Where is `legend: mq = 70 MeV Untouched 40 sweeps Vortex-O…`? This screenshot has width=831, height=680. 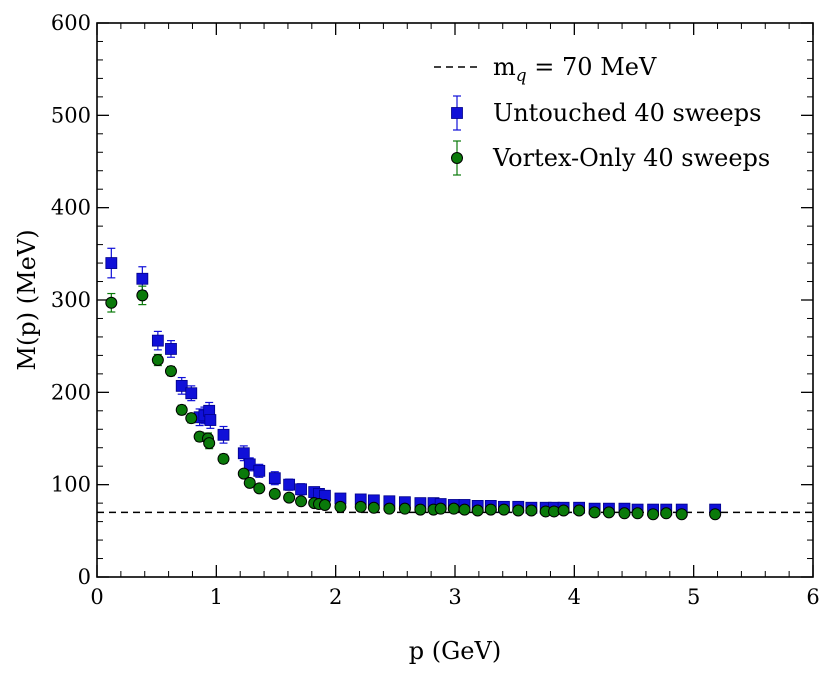
legend: mq = 70 MeV Untouched 40 sweeps Vortex-O… is located at coordinates (602, 114).